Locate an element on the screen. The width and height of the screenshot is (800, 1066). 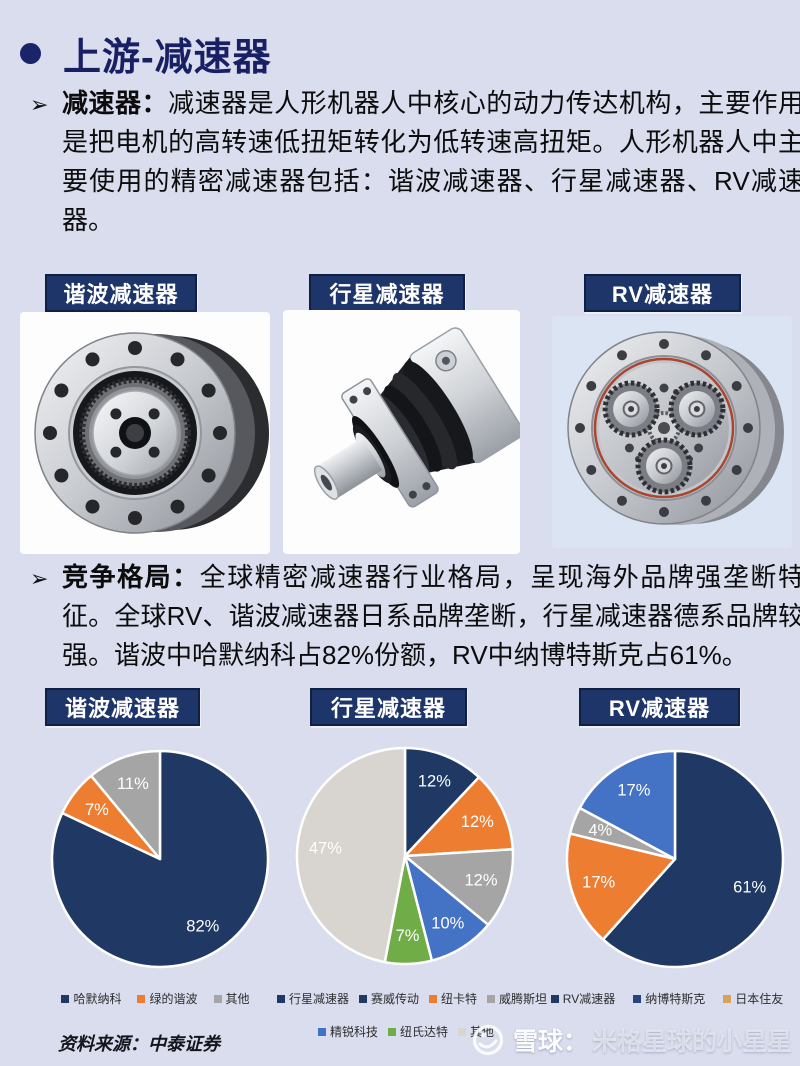
legend-row: RV减速器 纳博特斯克 日本住友 is located at coordinates (667, 999).